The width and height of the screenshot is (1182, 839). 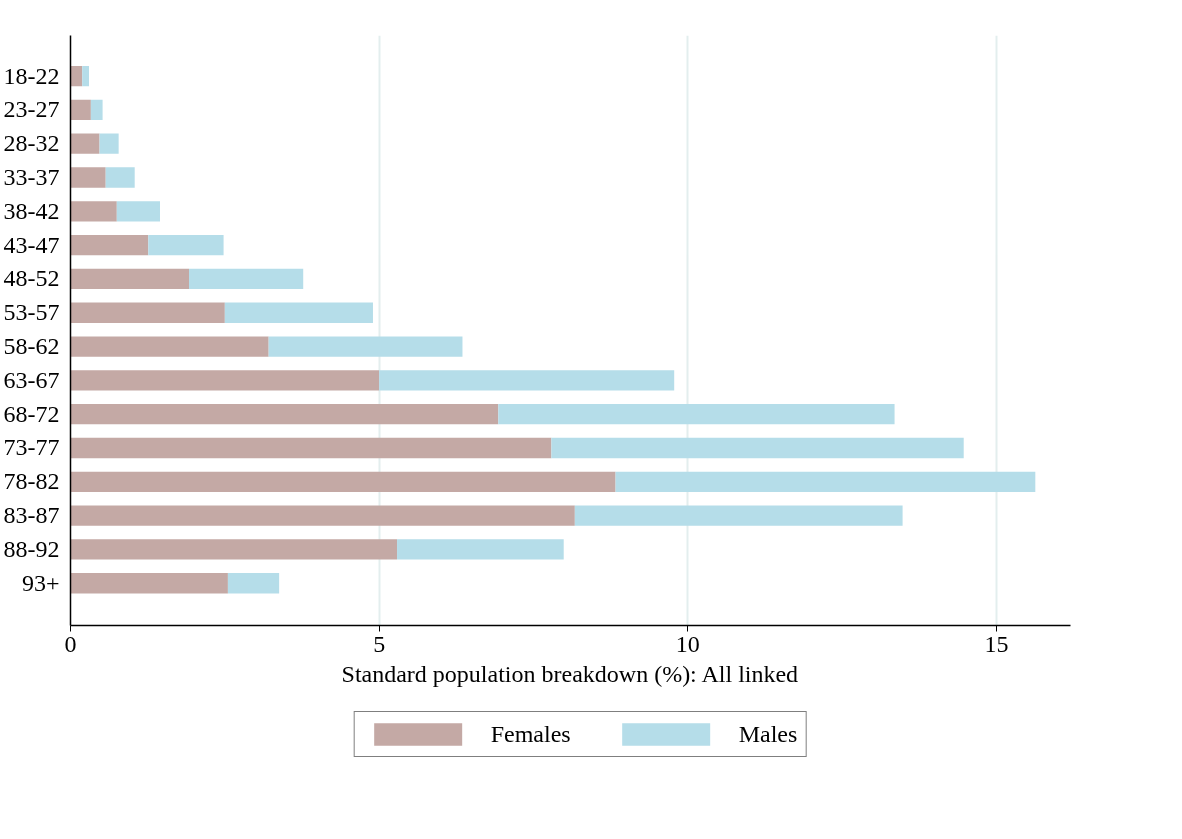 I want to click on y-tick-label: 38-42, so click(x=31, y=210).